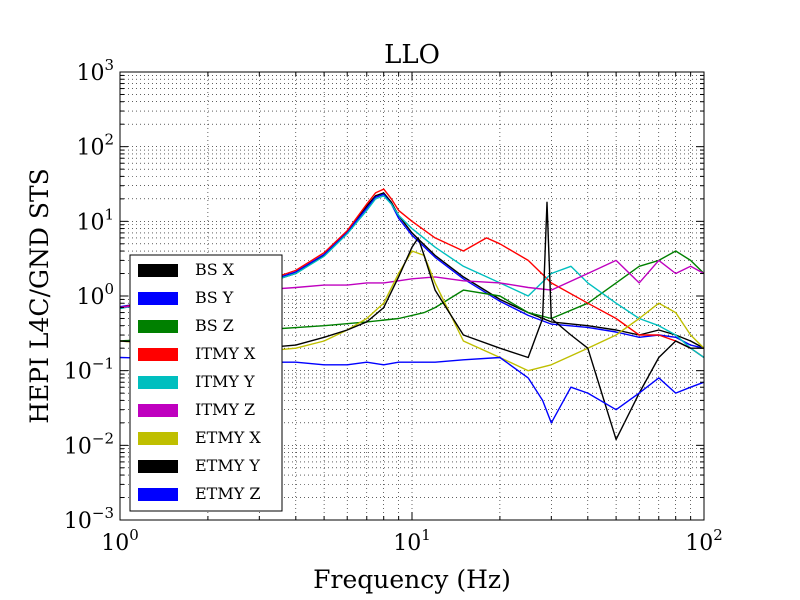  What do you see at coordinates (228, 493) in the screenshot?
I see `legend-label: ETMY Z` at bounding box center [228, 493].